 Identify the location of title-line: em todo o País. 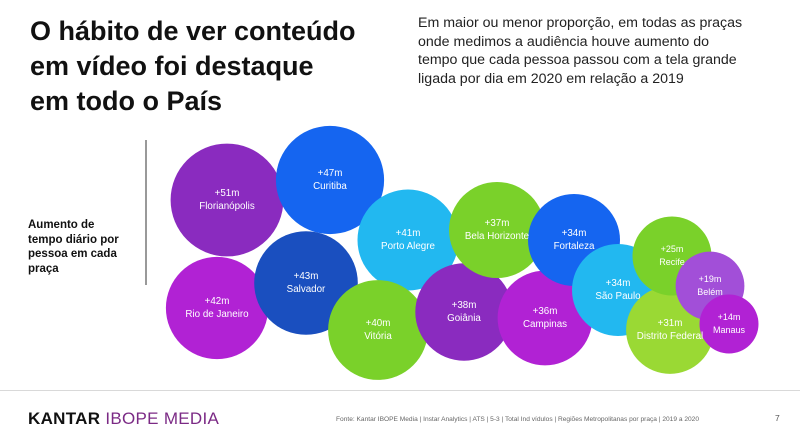
(126, 101).